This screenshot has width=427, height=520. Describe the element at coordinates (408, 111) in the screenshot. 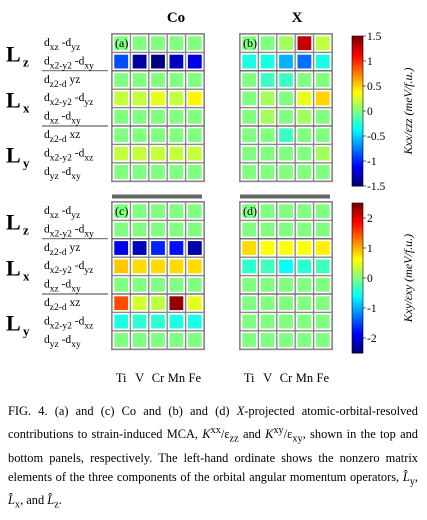

I see `colorbar-label: Kxx/εzz (meV/f.u.)` at that location.